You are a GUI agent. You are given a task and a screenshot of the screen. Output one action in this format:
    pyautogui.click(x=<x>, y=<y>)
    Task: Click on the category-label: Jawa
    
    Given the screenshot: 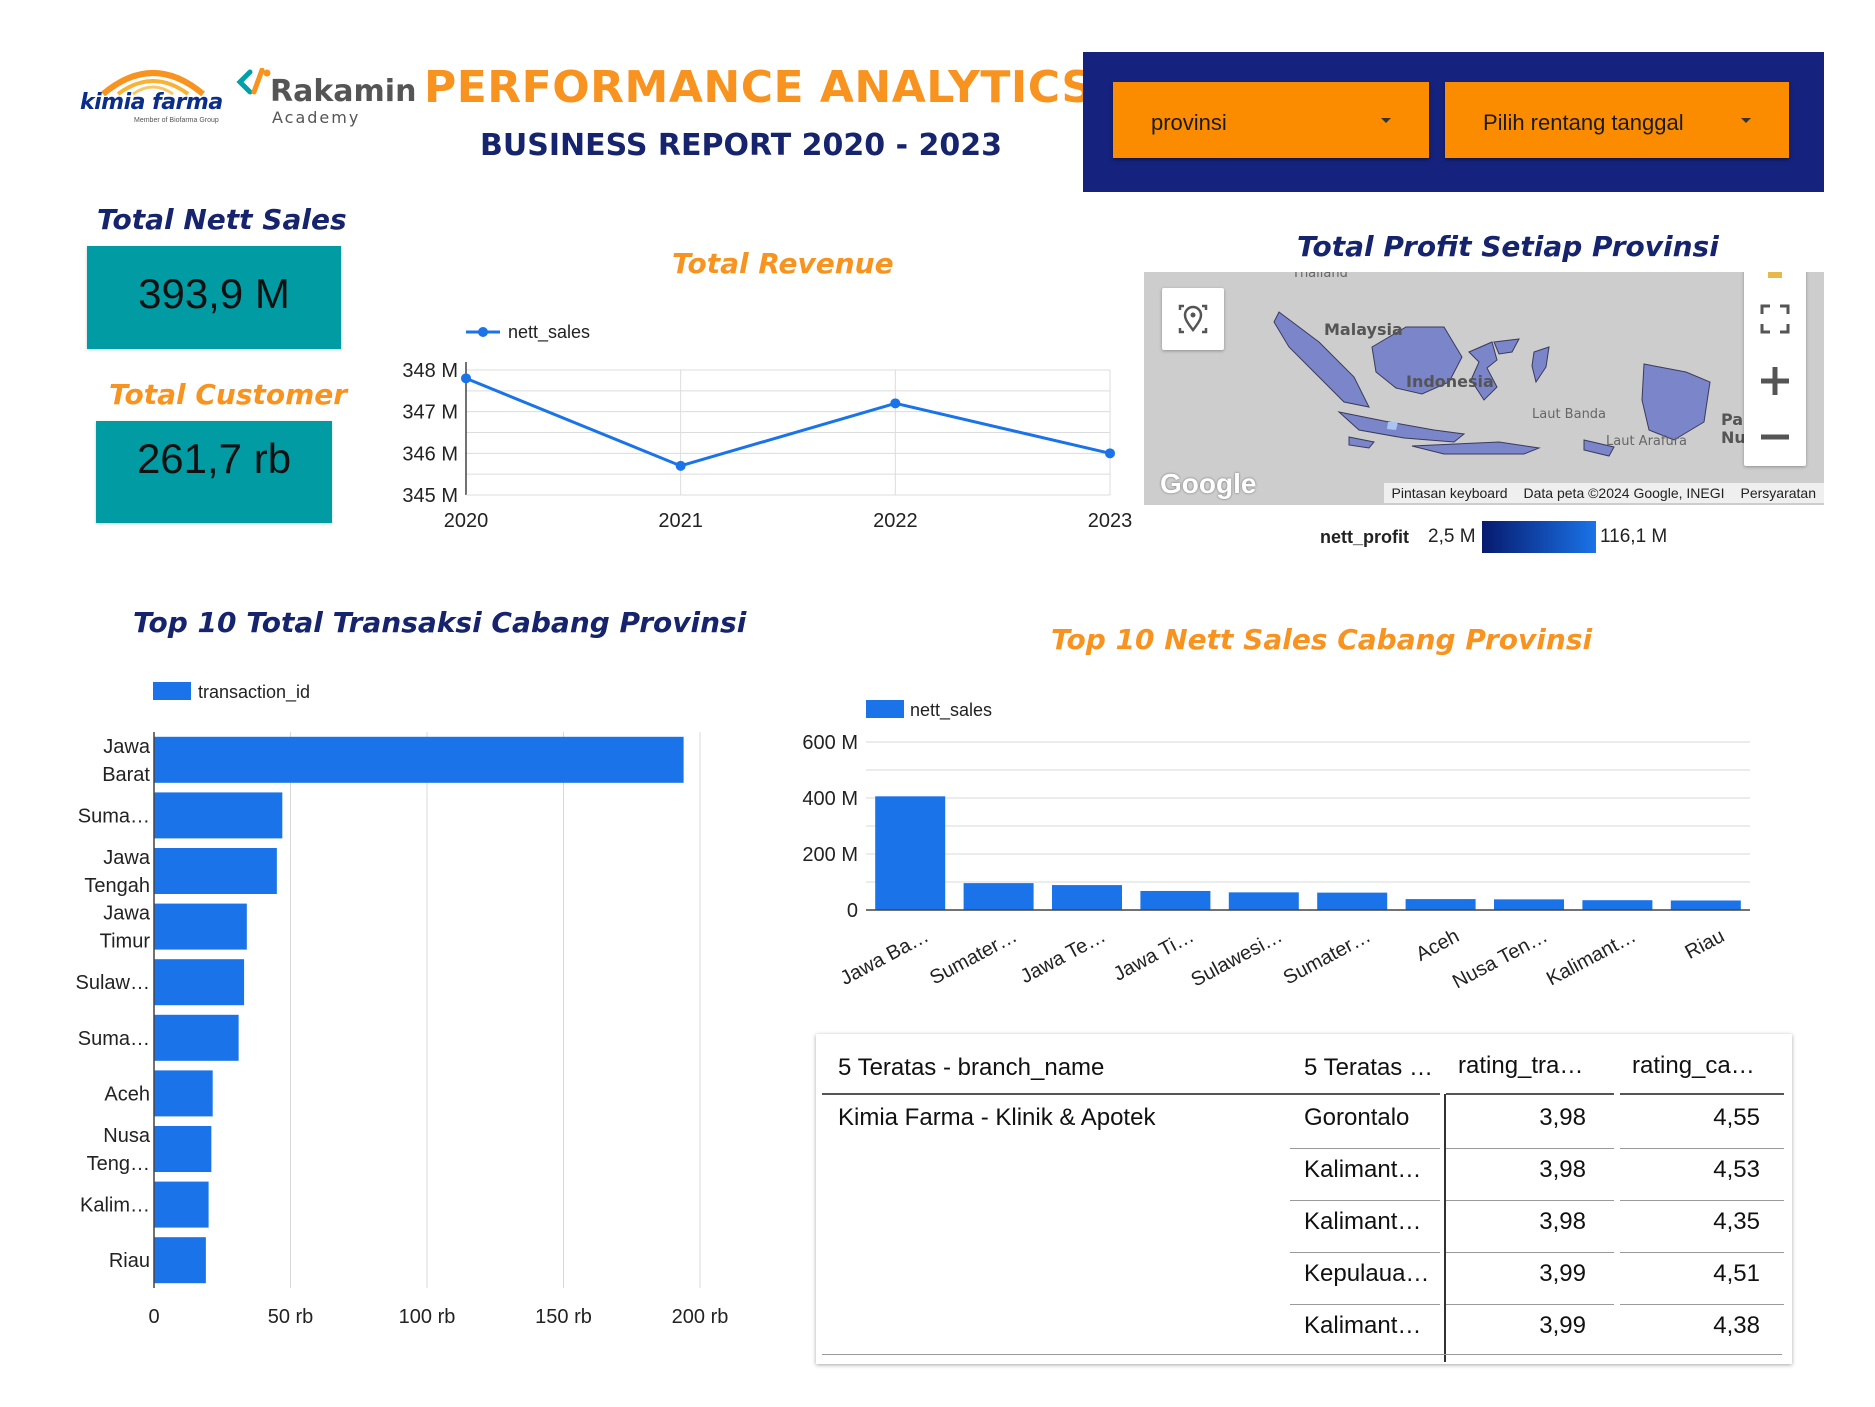 What is the action you would take?
    pyautogui.click(x=127, y=858)
    